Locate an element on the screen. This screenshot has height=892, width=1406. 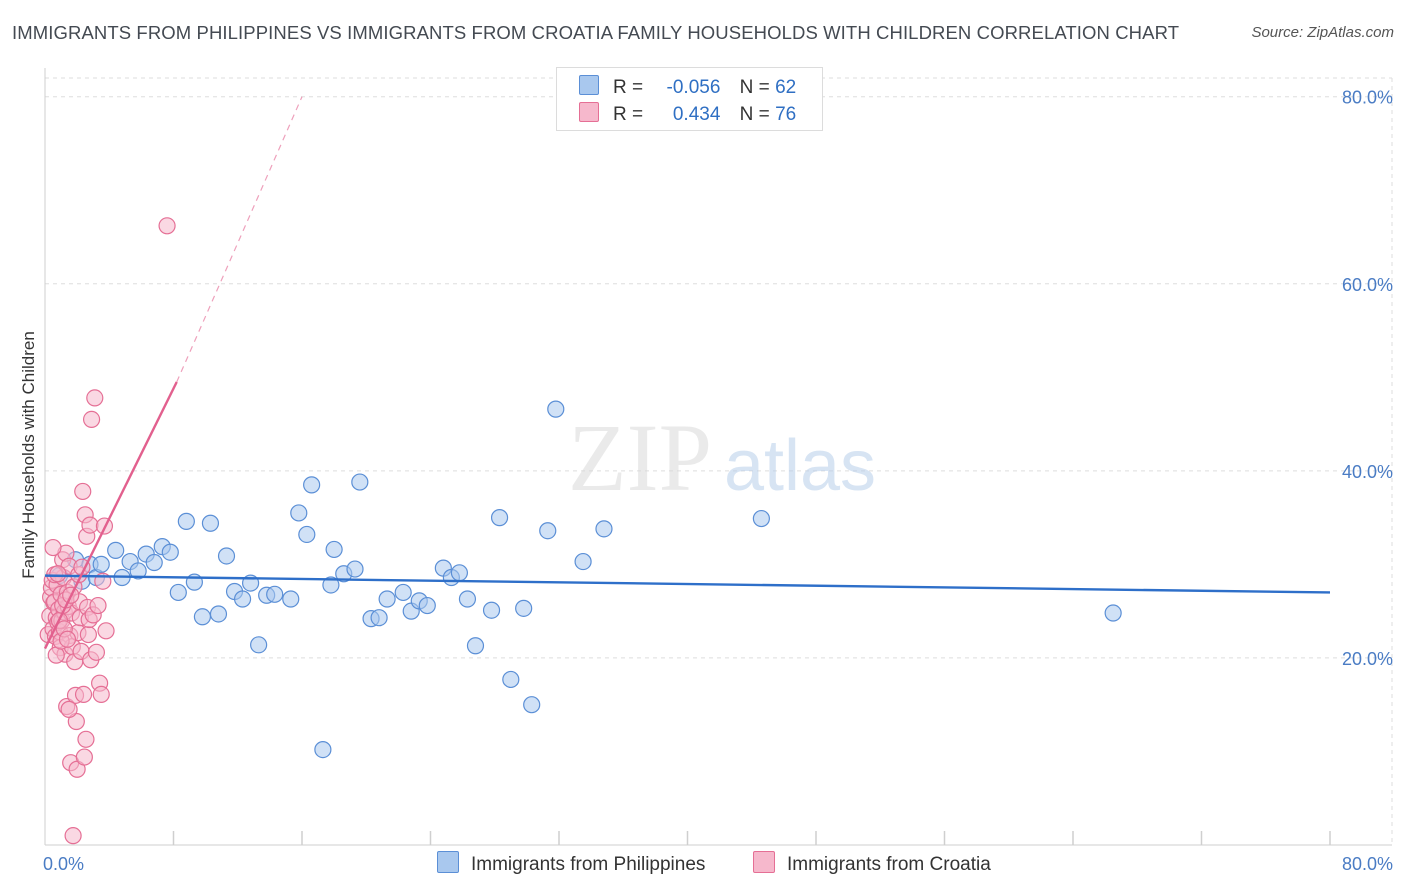
watermark-zip: ZIP is located at coordinates (640, 457).